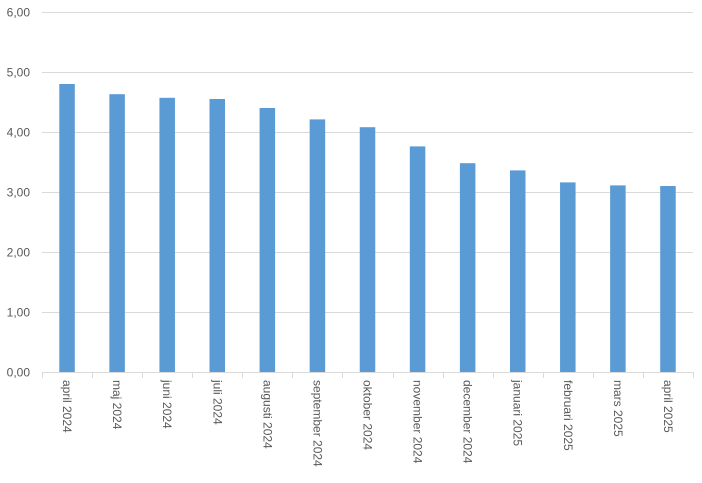 The height and width of the screenshot is (483, 702). I want to click on y-tick-label: 6,00, so click(19, 13).